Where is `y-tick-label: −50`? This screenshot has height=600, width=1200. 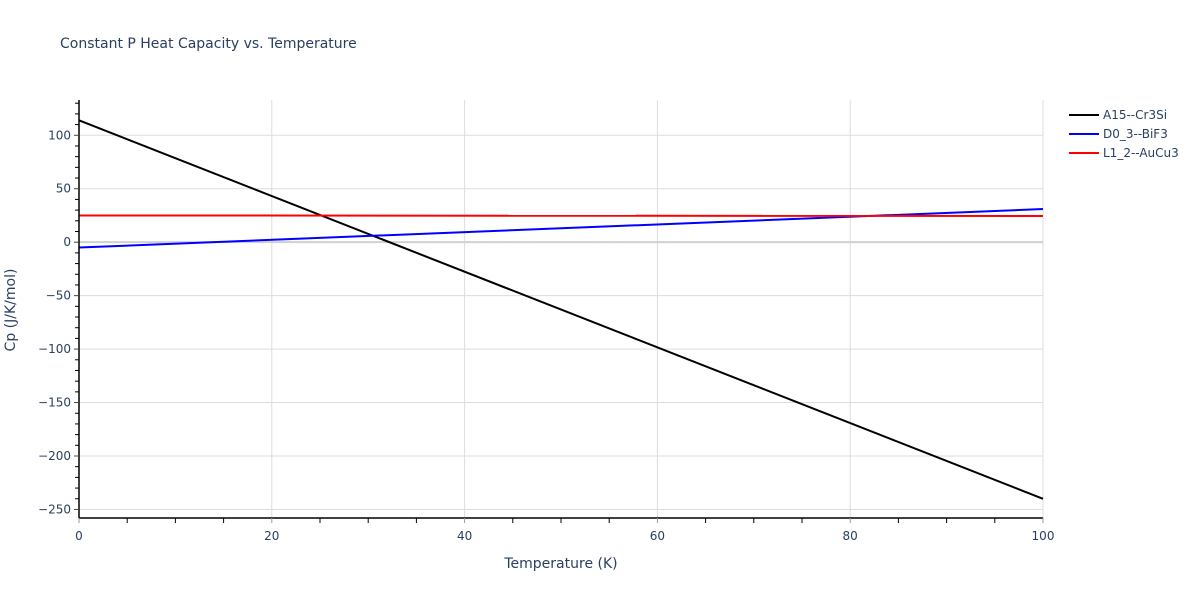 y-tick-label: −50 is located at coordinates (58, 296).